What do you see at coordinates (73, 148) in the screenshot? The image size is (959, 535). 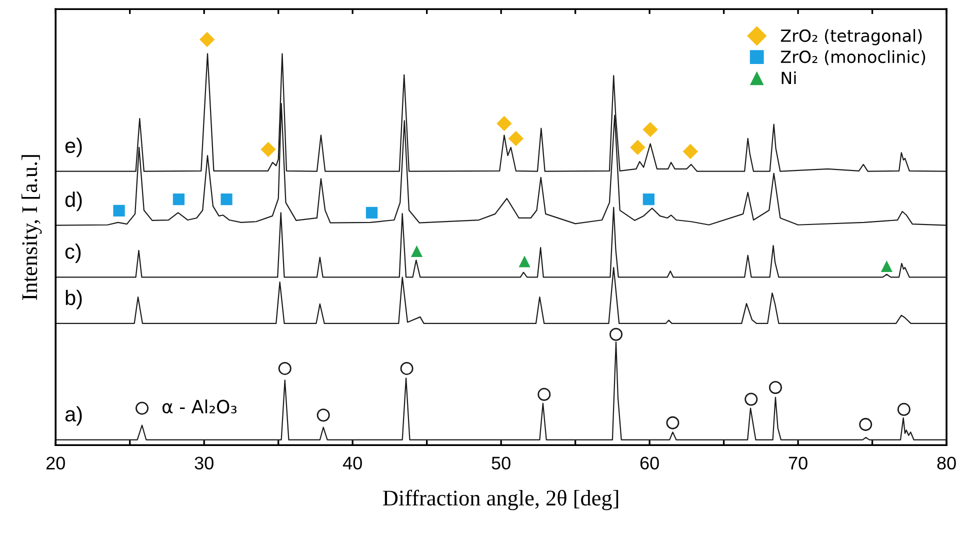 I see `series-label: e)` at bounding box center [73, 148].